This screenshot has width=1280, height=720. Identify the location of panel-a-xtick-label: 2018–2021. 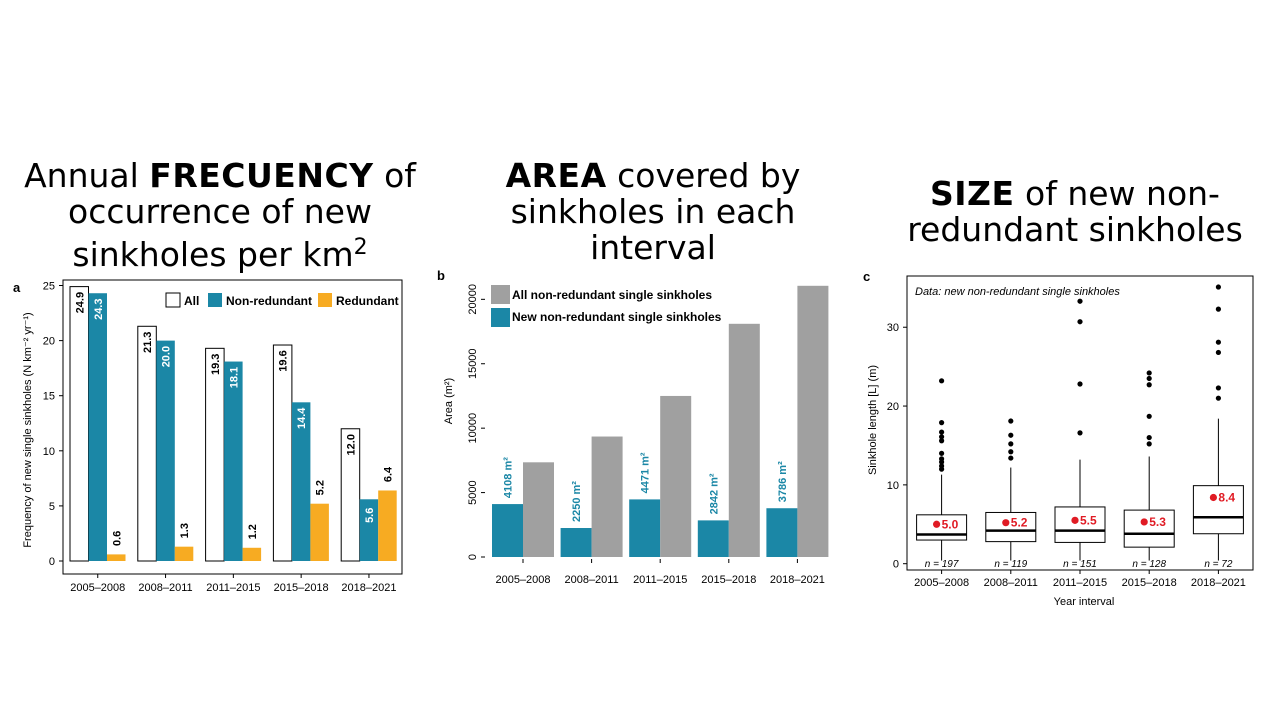
(368, 588).